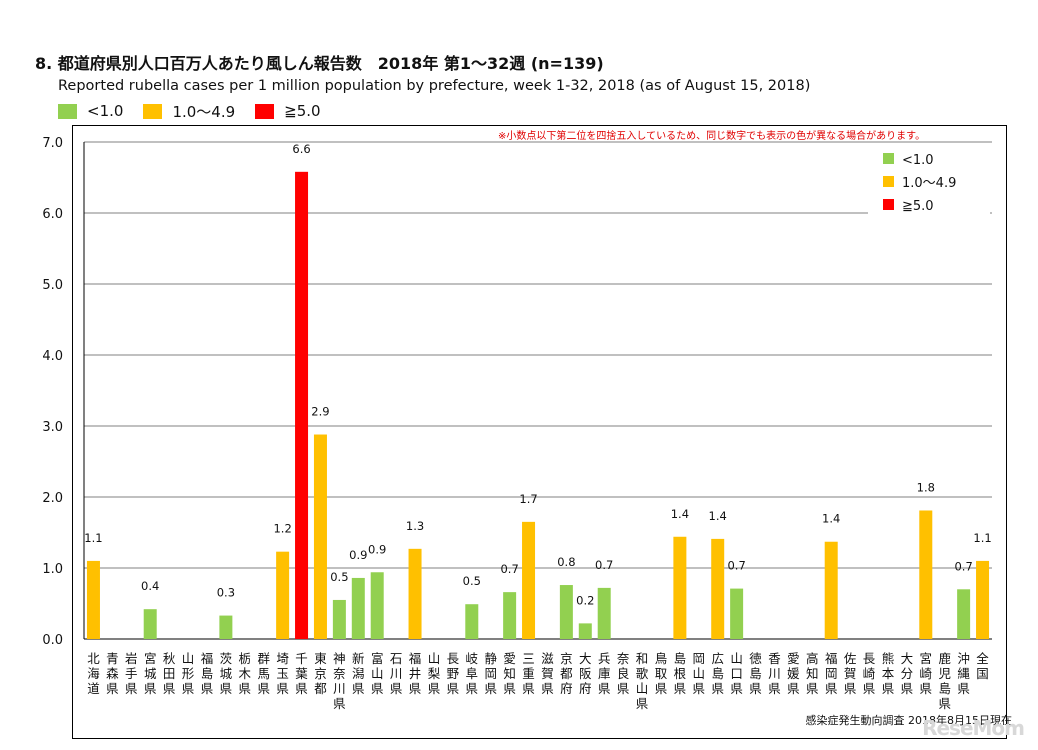 This screenshot has height=750, width=1038. Describe the element at coordinates (415, 673) in the screenshot. I see `x-tick-label: 福井県` at that location.